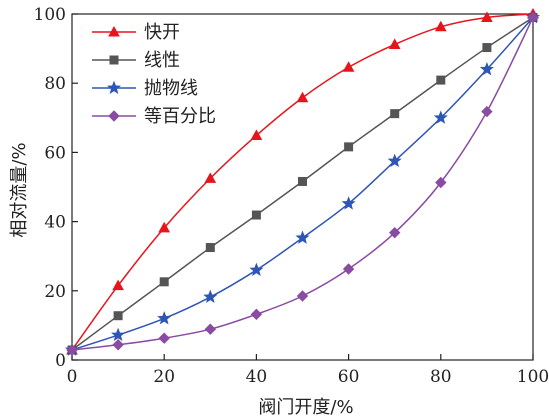 The image size is (549, 420). What do you see at coordinates (162, 32) in the screenshot?
I see `legend-label: 快开` at bounding box center [162, 32].